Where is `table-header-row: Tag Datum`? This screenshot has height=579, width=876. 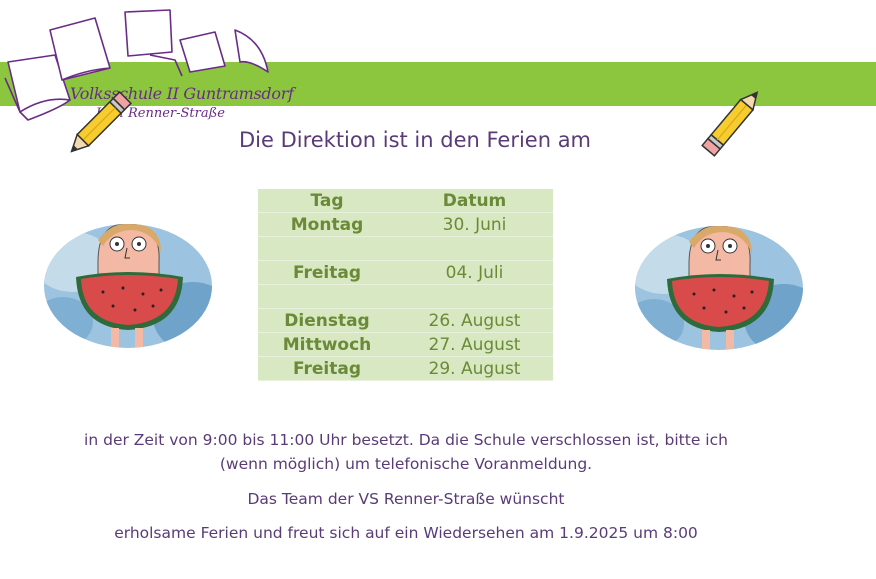
table-header-row: Tag Datum is located at coordinates (405, 201).